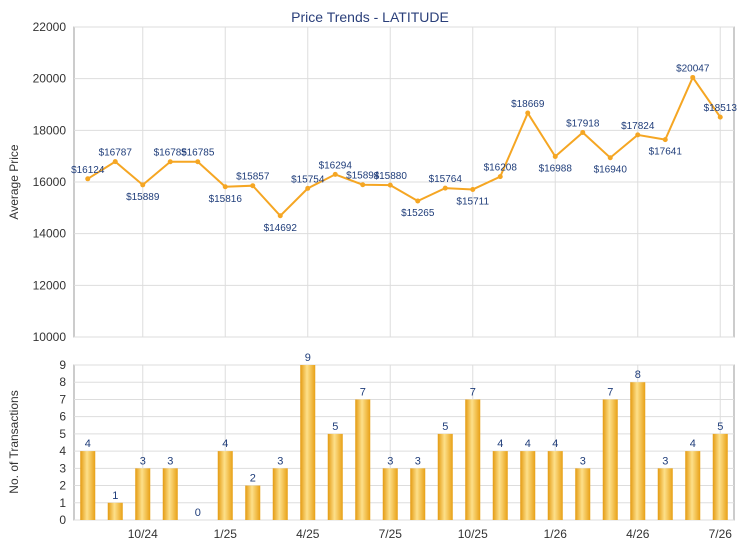 The width and height of the screenshot is (740, 550). What do you see at coordinates (116, 153) in the screenshot?
I see `price-data-label: $16787` at bounding box center [116, 153].